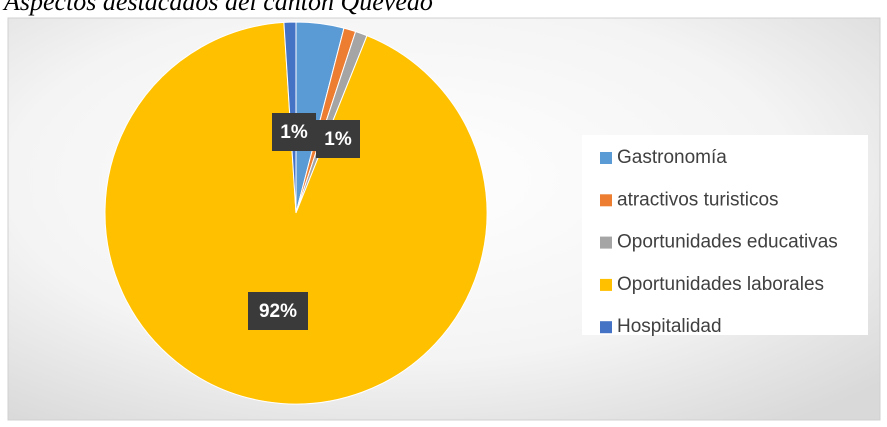 The width and height of the screenshot is (887, 427). Describe the element at coordinates (720, 284) in the screenshot. I see `legend-label: Oportunidades laborales` at that location.